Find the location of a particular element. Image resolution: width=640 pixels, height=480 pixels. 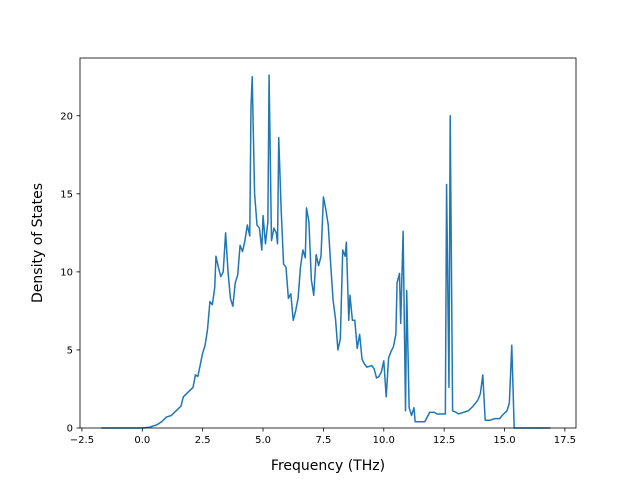

y-tick-label: 5 is located at coordinates (70, 350).